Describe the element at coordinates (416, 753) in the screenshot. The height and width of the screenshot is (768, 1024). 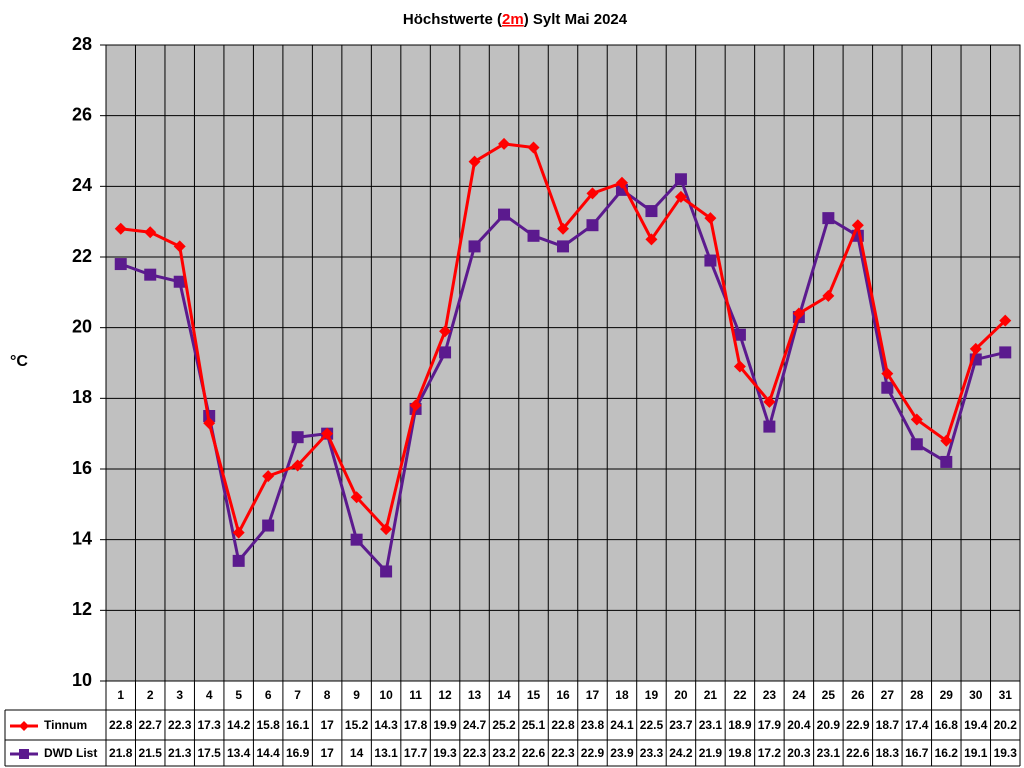
I see `table-value: 17.7` at that location.